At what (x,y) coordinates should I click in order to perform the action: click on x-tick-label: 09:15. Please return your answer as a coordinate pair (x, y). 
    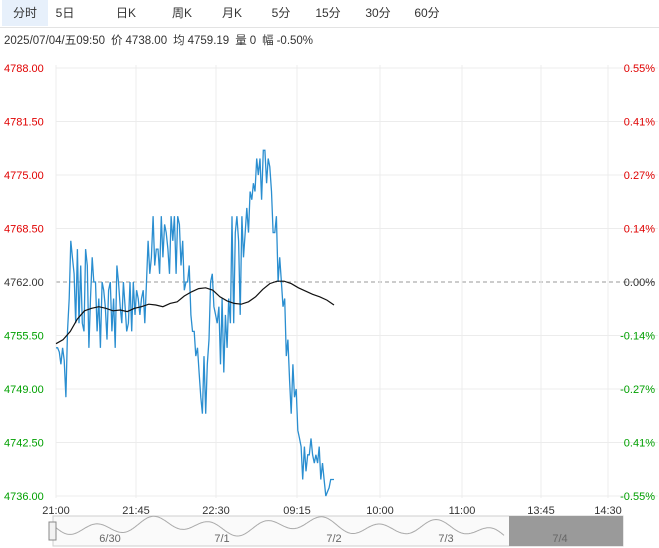
    Looking at the image, I should click on (297, 511).